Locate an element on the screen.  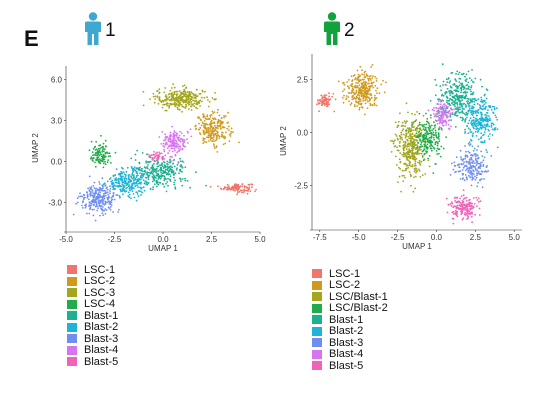
legend-item: Blast-1 is located at coordinates (92, 316).